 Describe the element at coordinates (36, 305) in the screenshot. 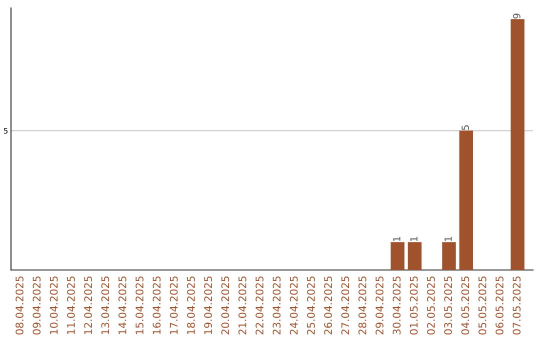

I see `x-tick-label: 09.04.2025` at that location.